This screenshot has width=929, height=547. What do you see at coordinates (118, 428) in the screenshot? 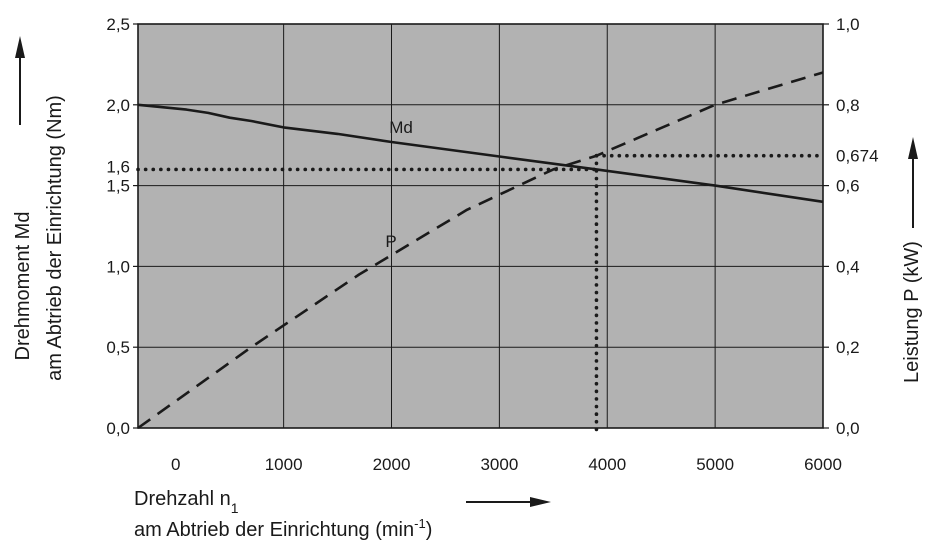
I see `y-left-tick-label: 0,0` at bounding box center [118, 428].